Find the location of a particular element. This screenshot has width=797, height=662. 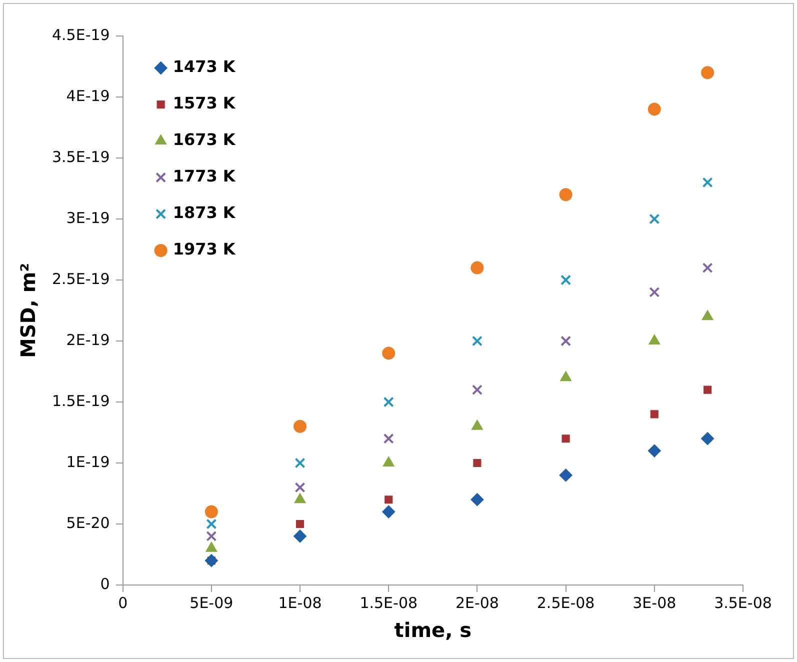

legend-label: 1873 K is located at coordinates (204, 212).